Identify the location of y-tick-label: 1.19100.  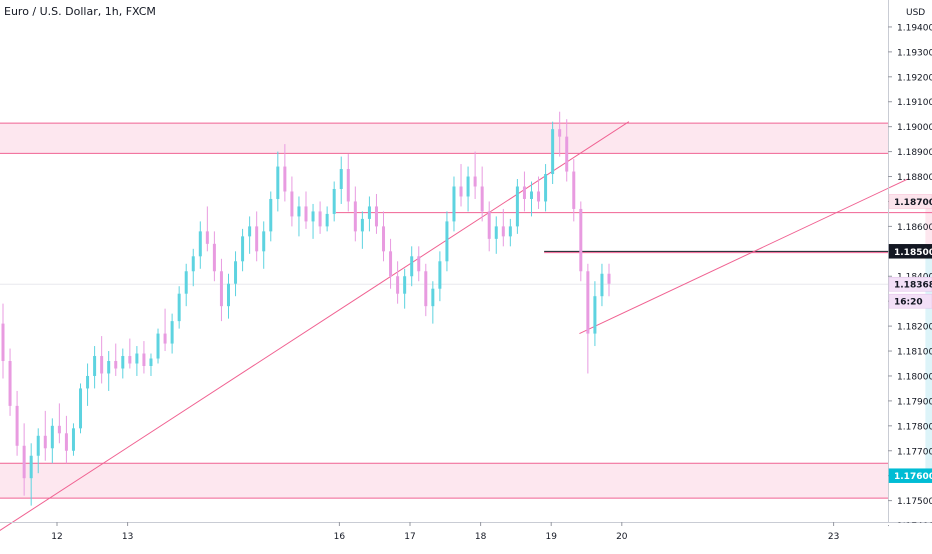
(914, 103).